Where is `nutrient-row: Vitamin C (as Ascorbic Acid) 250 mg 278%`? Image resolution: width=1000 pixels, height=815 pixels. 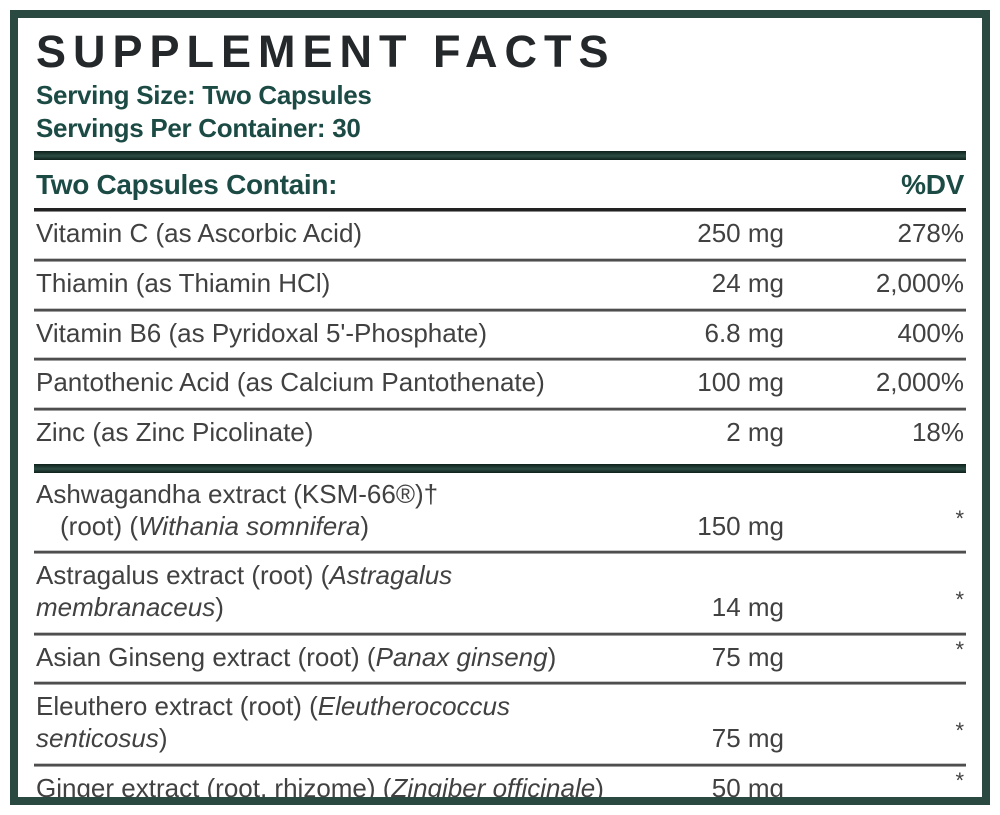
nutrient-row: Vitamin C (as Ascorbic Acid) 250 mg 278% is located at coordinates (500, 235).